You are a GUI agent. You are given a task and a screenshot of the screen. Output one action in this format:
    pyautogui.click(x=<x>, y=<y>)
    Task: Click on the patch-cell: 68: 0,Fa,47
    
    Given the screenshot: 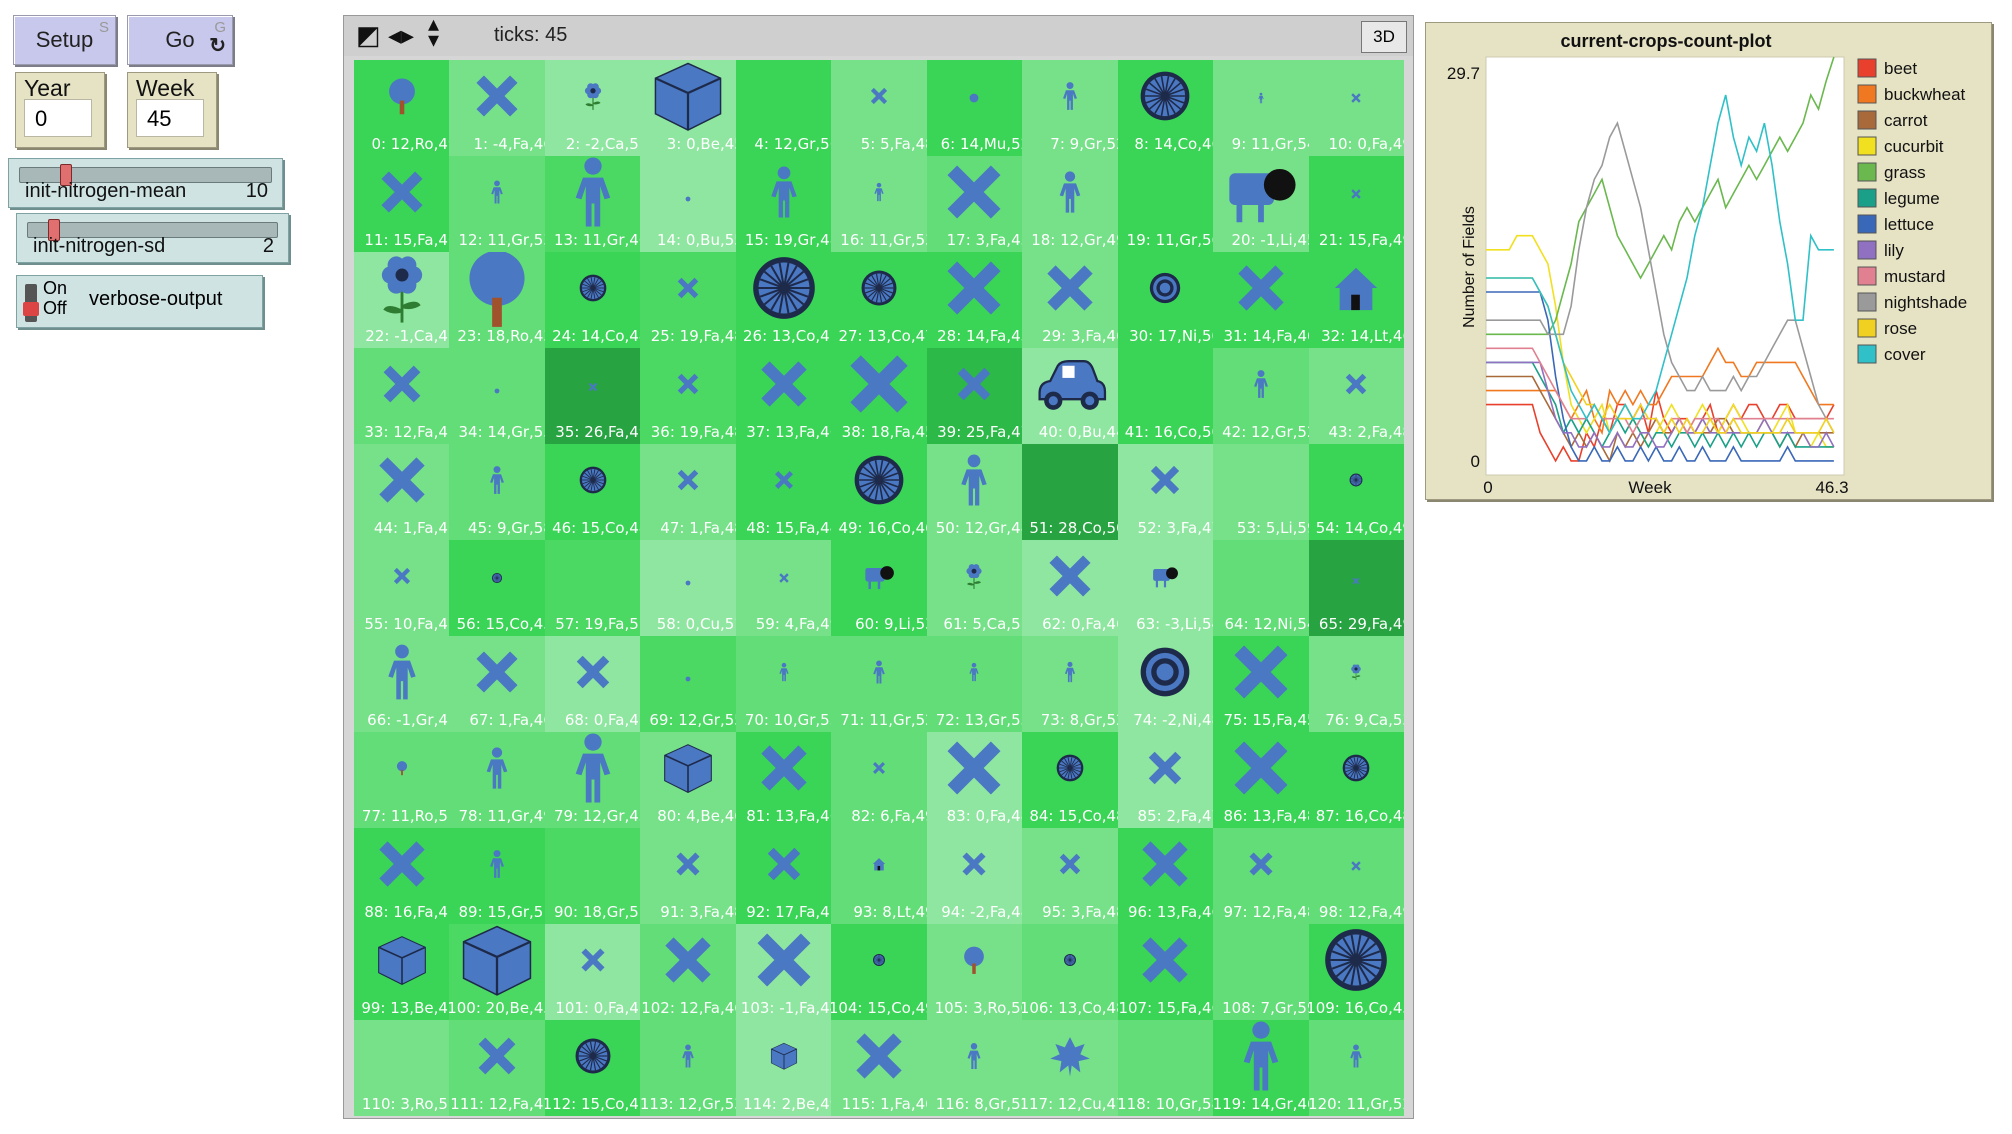 What is the action you would take?
    pyautogui.click(x=592, y=684)
    